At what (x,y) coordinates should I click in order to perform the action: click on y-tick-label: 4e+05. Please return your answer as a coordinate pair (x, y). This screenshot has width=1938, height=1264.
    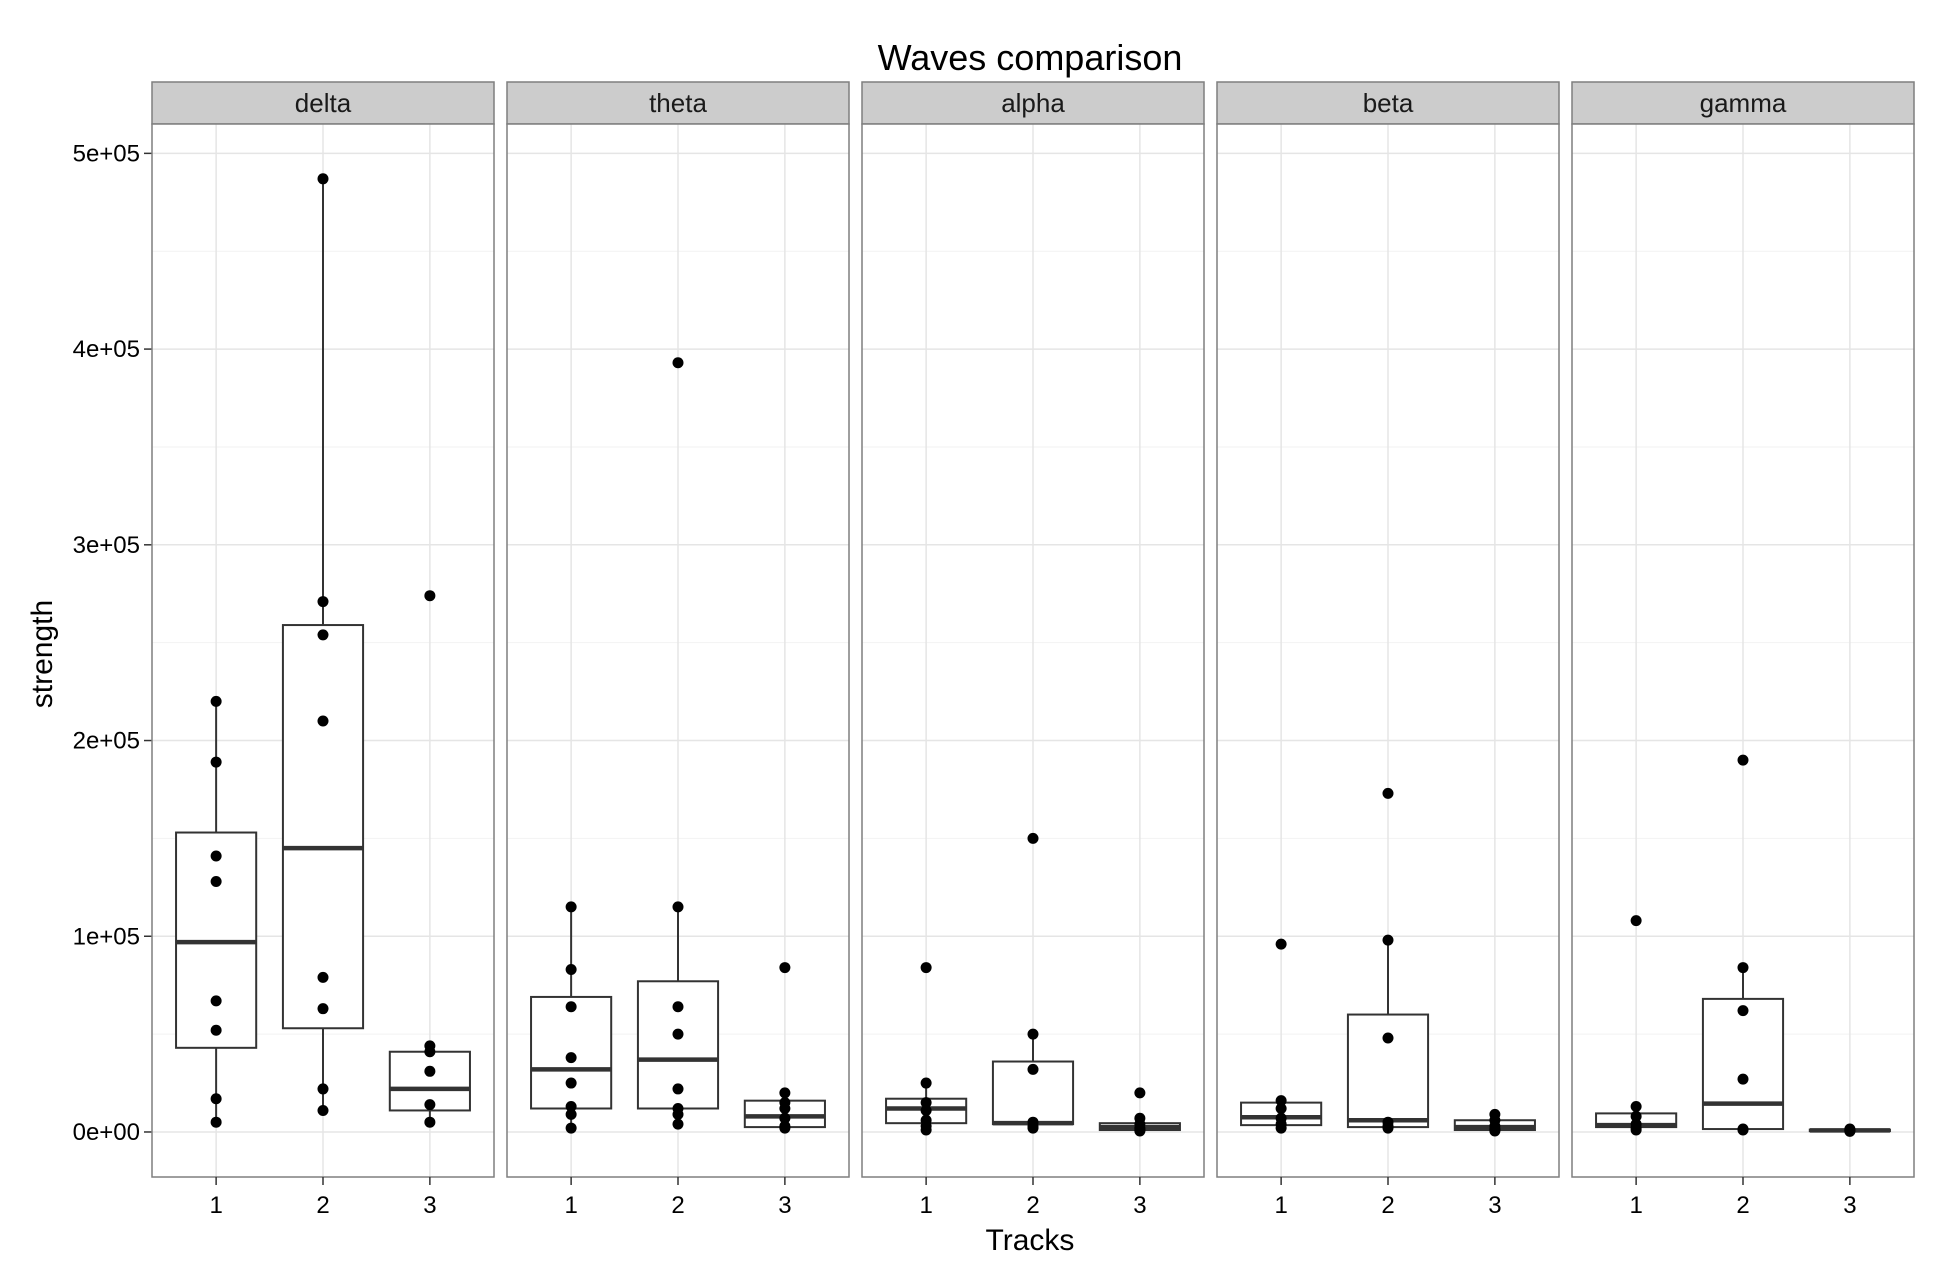
    Looking at the image, I should click on (106, 349).